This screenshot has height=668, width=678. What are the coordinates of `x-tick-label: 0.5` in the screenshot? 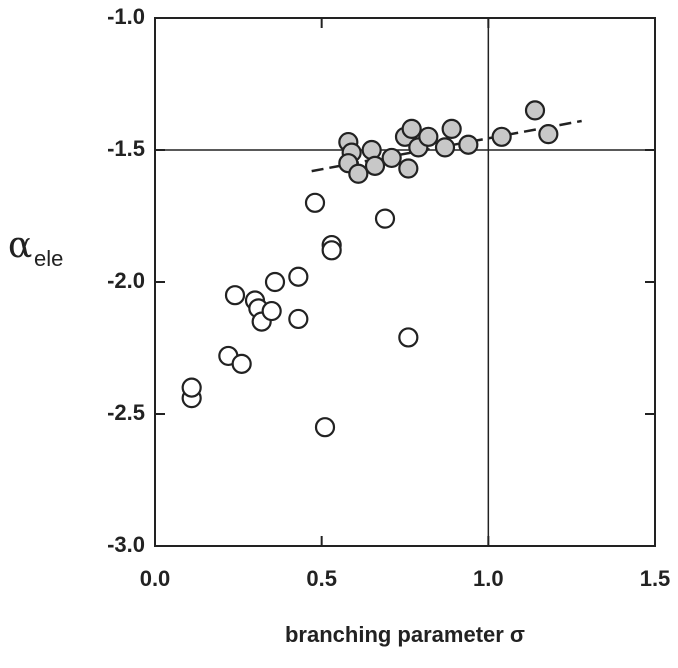 It's located at (321, 578).